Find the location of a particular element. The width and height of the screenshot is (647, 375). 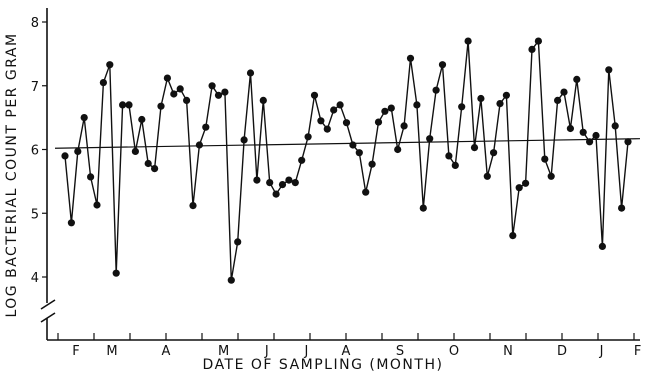

y-tick-label: 4 is located at coordinates (35, 278).